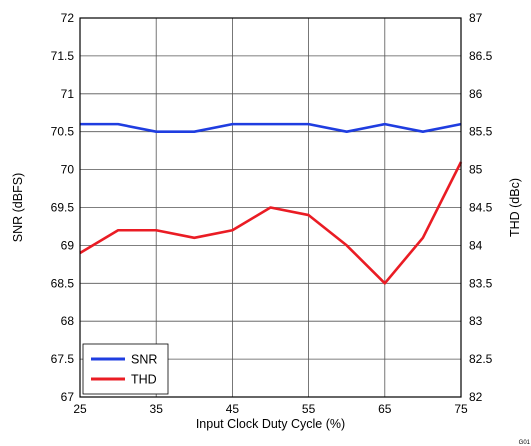 Image resolution: width=531 pixels, height=446 pixels. Describe the element at coordinates (68, 18) in the screenshot. I see `y-left-tick-label: 72` at that location.